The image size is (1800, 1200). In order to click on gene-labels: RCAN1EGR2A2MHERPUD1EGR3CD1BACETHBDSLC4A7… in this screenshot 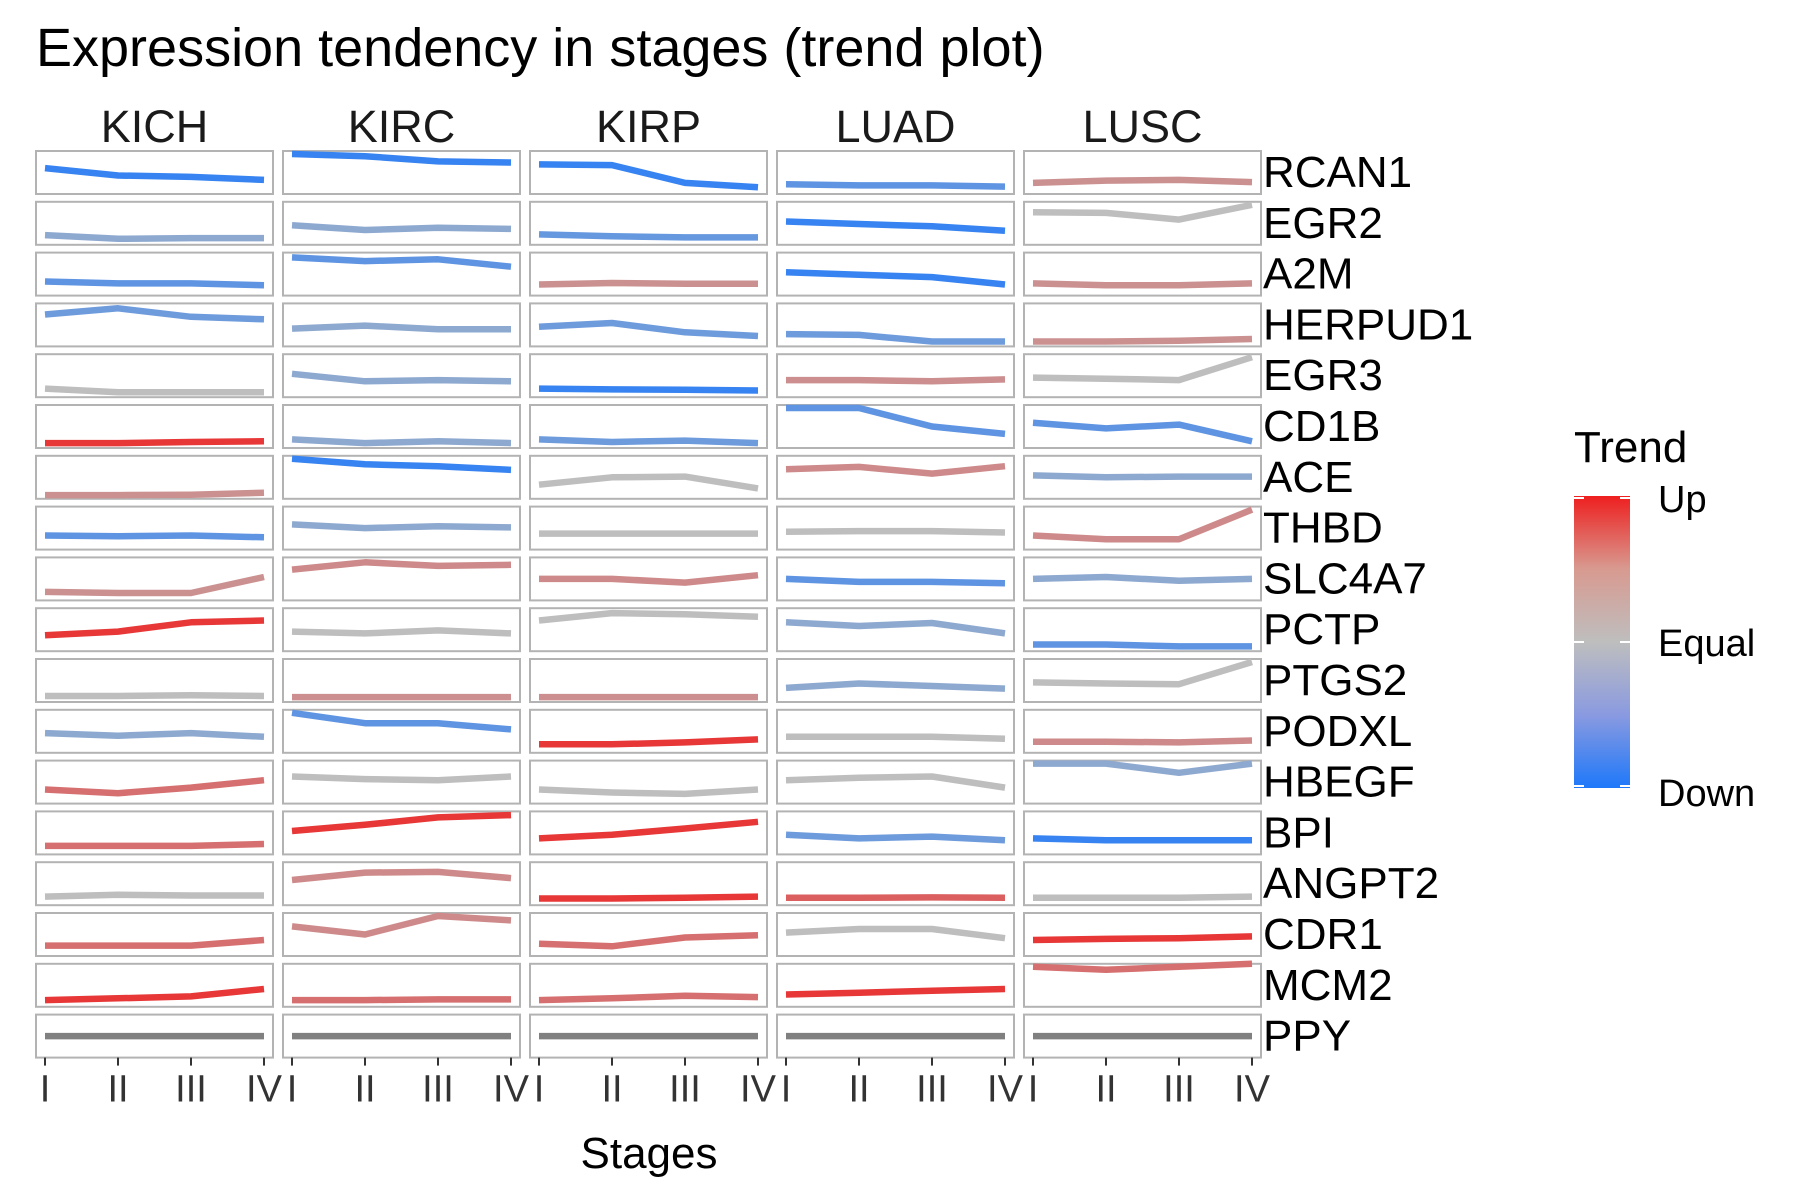, I will do `click(1368, 604)`.